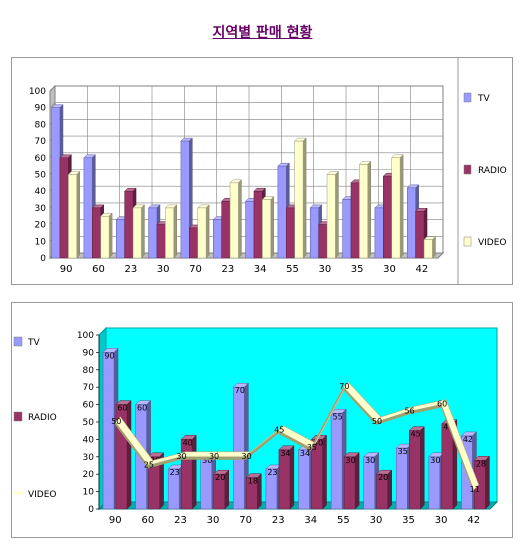 The image size is (525, 548). What do you see at coordinates (122, 408) in the screenshot?
I see `chart-2-data-label: 60` at bounding box center [122, 408].